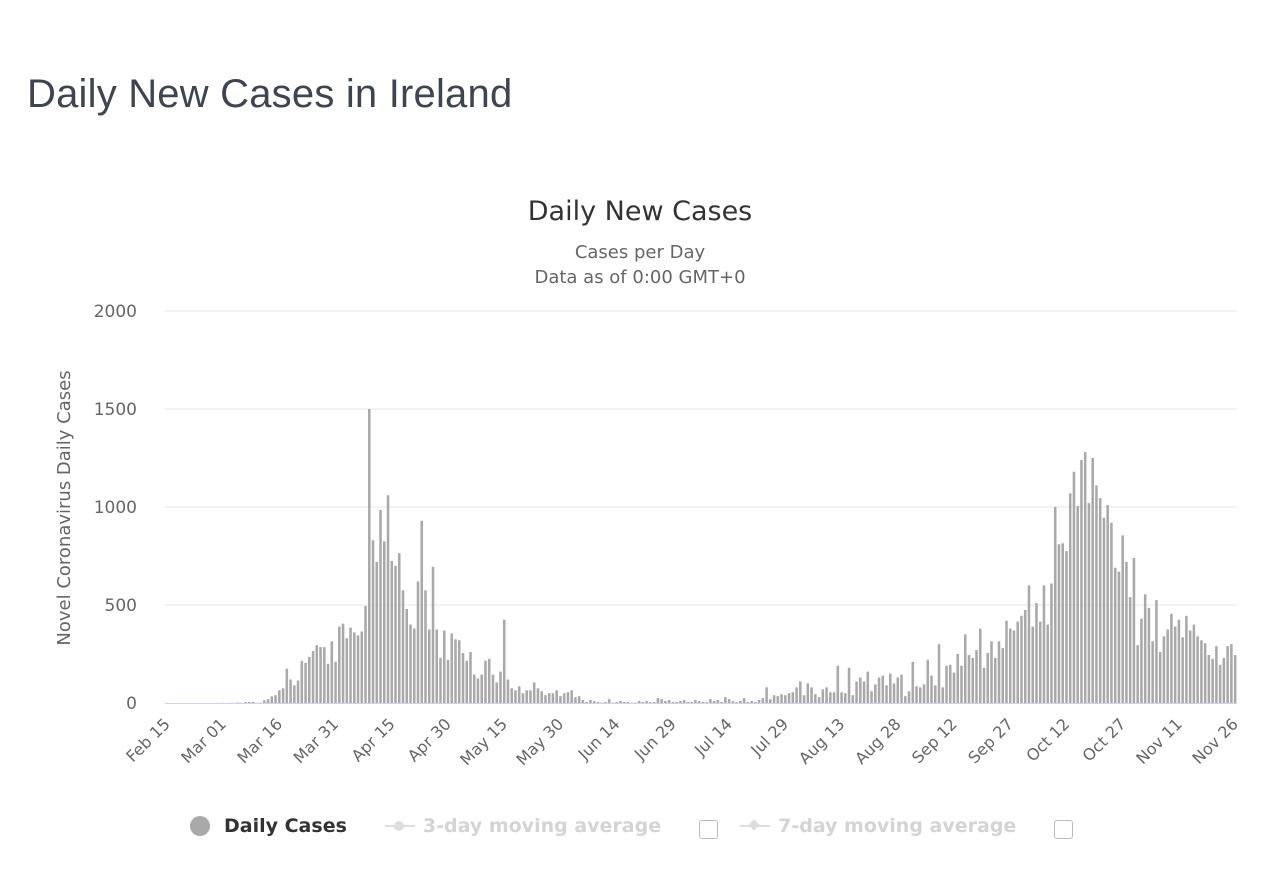 The height and width of the screenshot is (874, 1280). What do you see at coordinates (270, 94) in the screenshot?
I see `page-title: Daily New Cases in Ireland` at bounding box center [270, 94].